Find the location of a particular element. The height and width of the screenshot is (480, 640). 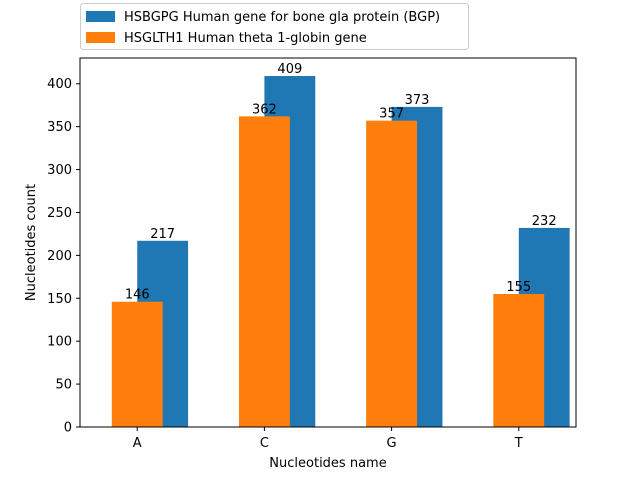

data-label: 409 is located at coordinates (289, 69).